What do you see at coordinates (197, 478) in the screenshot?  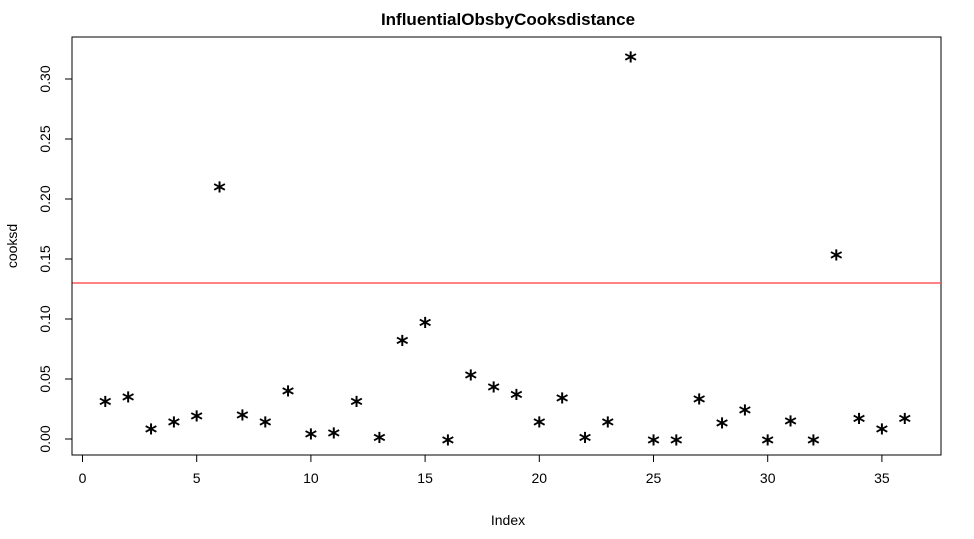 I see `x-tick-label: 5` at bounding box center [197, 478].